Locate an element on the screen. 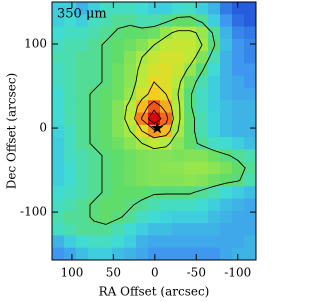 The width and height of the screenshot is (320, 302). contour is located at coordinates (154, 116).